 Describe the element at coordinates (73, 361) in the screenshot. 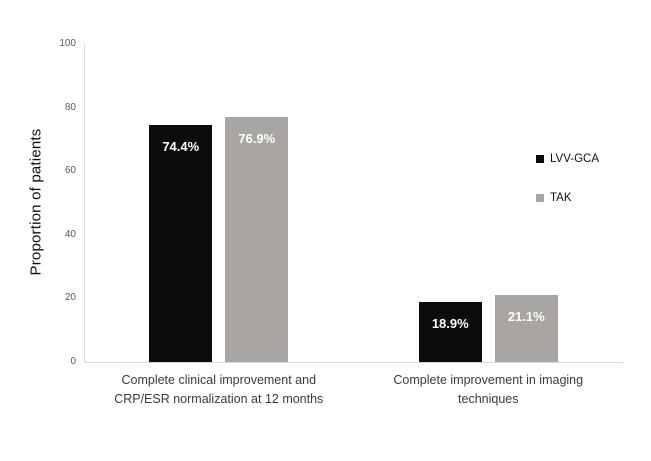

I see `y-axis-tick-label: 0` at that location.